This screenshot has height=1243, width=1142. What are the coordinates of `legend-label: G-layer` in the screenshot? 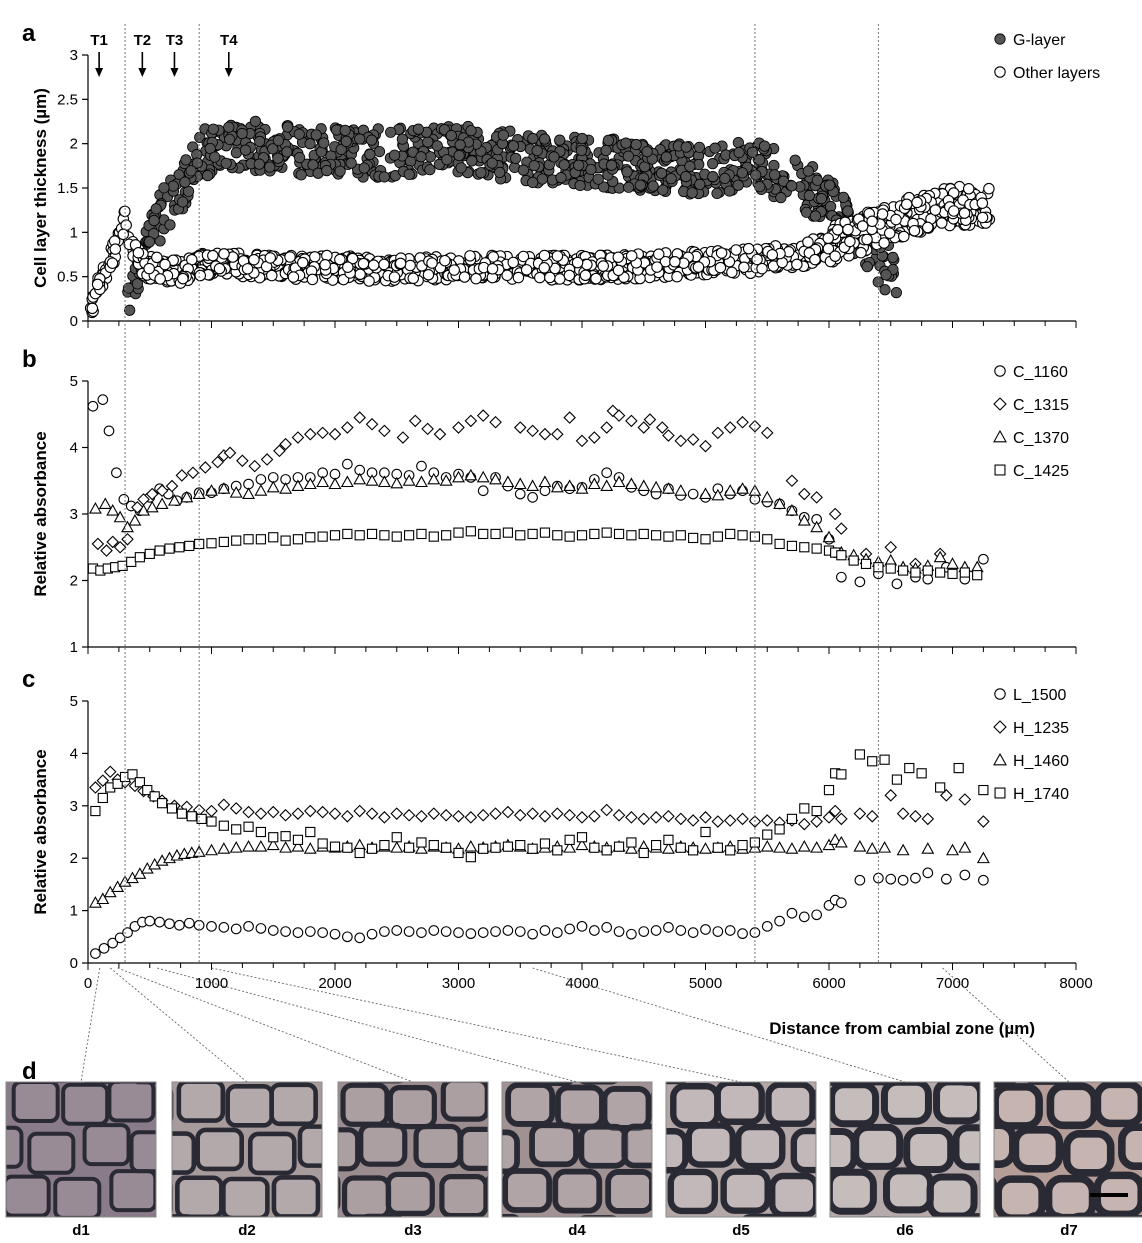 It's located at (1039, 40).